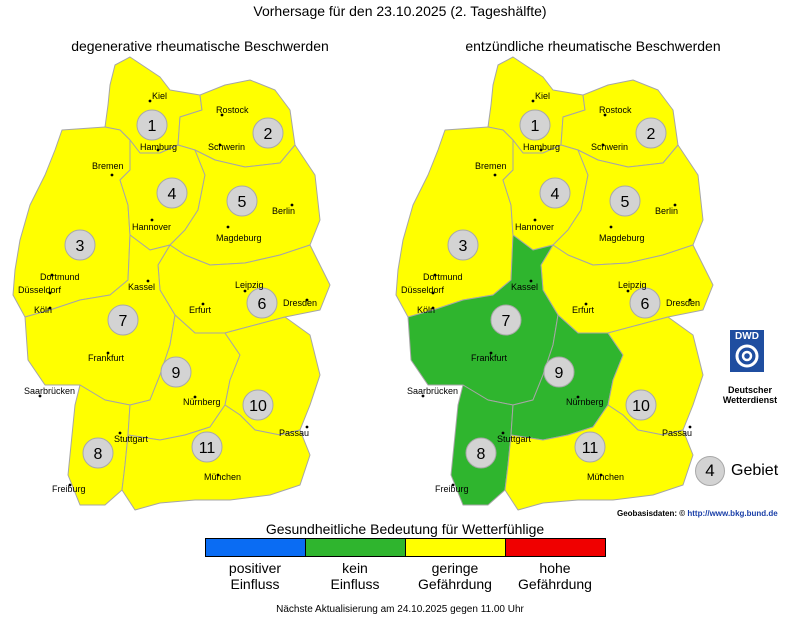  I want to click on legend-label-none-line1: kein, so click(355, 568).